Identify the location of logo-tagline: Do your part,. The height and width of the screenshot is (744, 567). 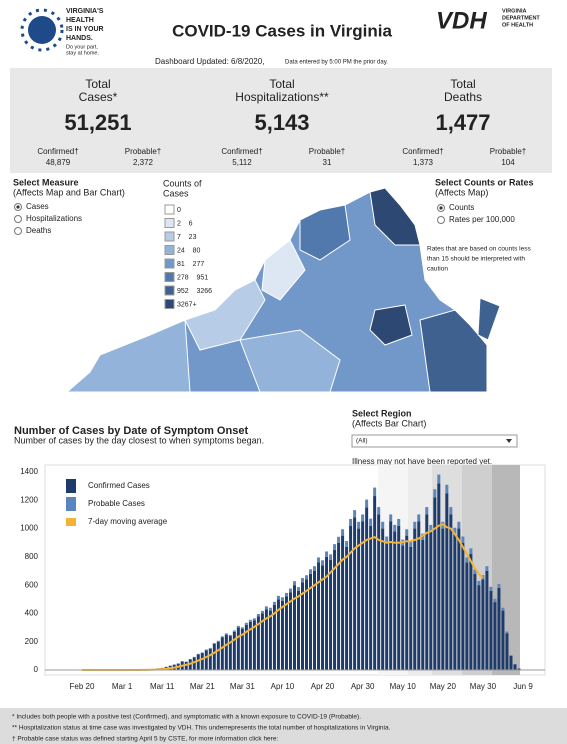
(82, 47).